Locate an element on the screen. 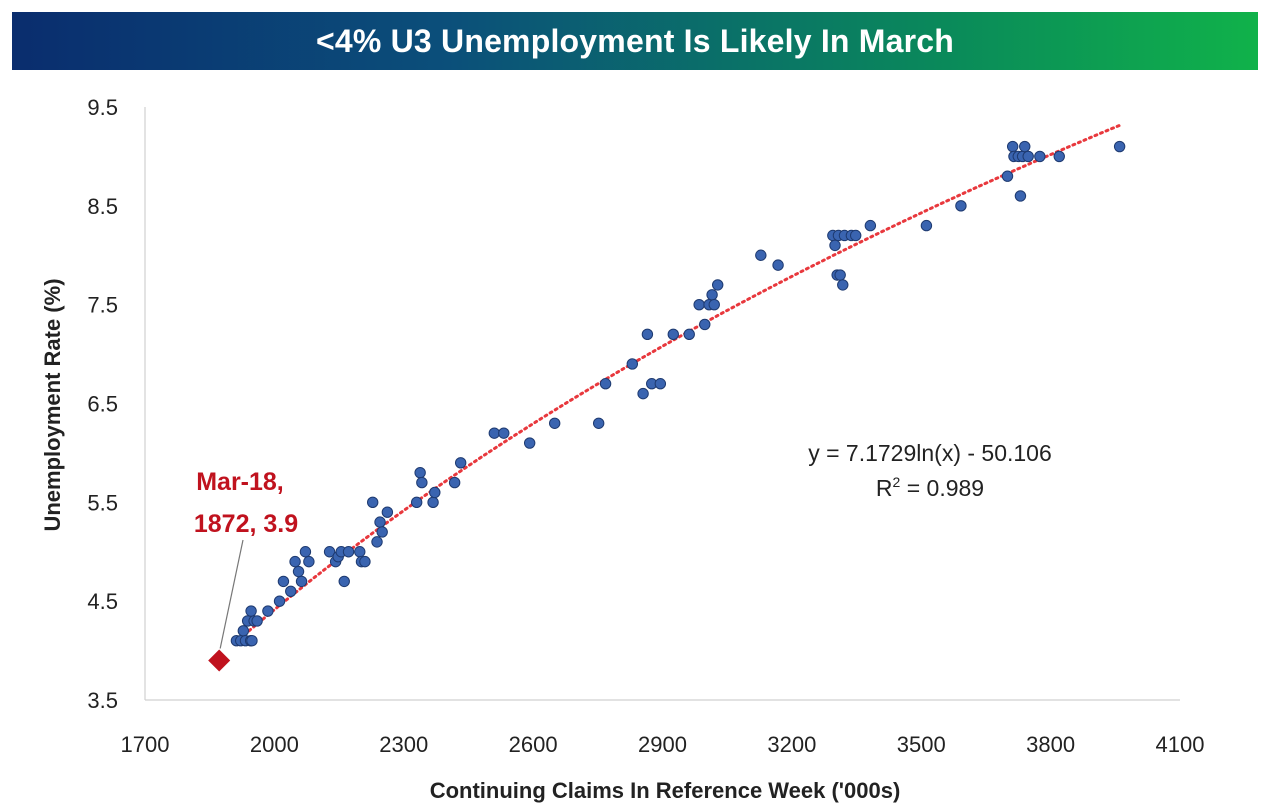  y-tick-label: 3.5 is located at coordinates (102, 700).